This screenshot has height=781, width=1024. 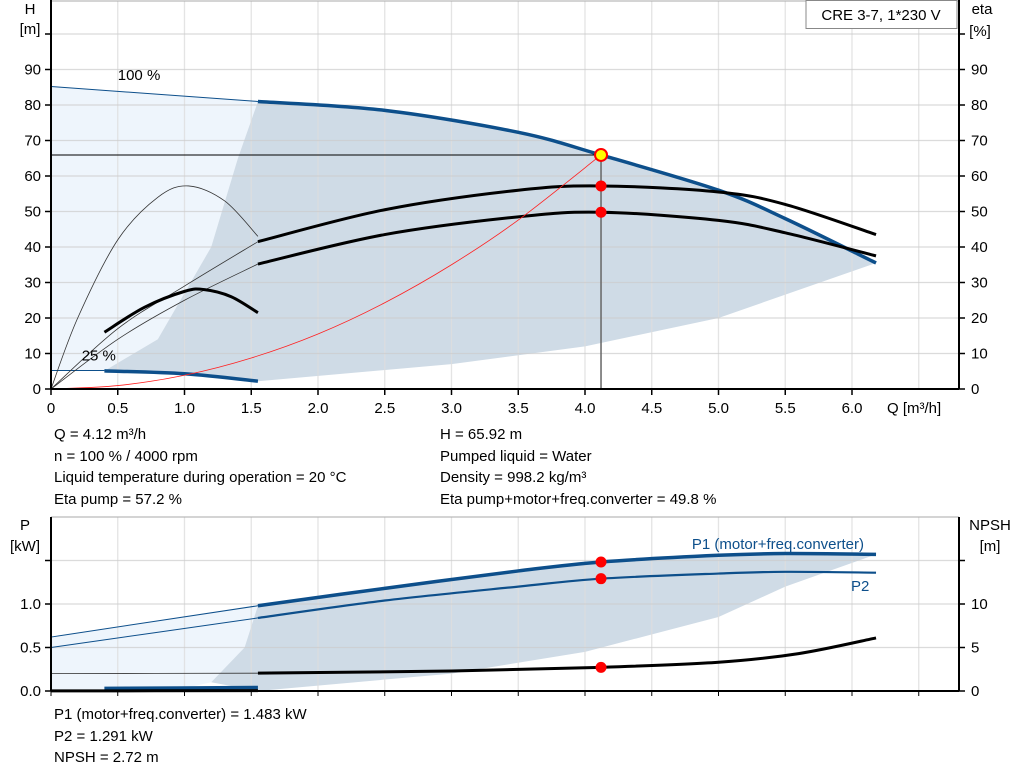 What do you see at coordinates (30, 9) in the screenshot?
I see `y-axis-label-left: H` at bounding box center [30, 9].